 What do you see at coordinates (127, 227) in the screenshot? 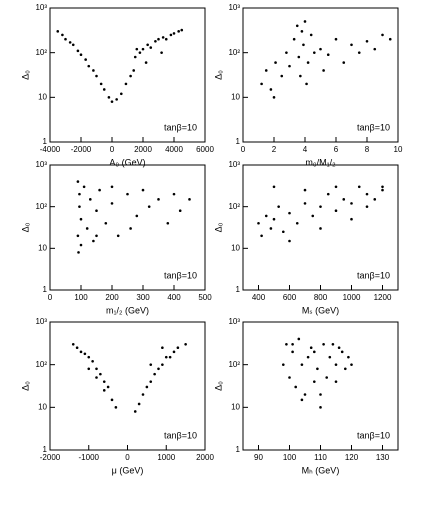
I see `plot-frame` at bounding box center [127, 227].